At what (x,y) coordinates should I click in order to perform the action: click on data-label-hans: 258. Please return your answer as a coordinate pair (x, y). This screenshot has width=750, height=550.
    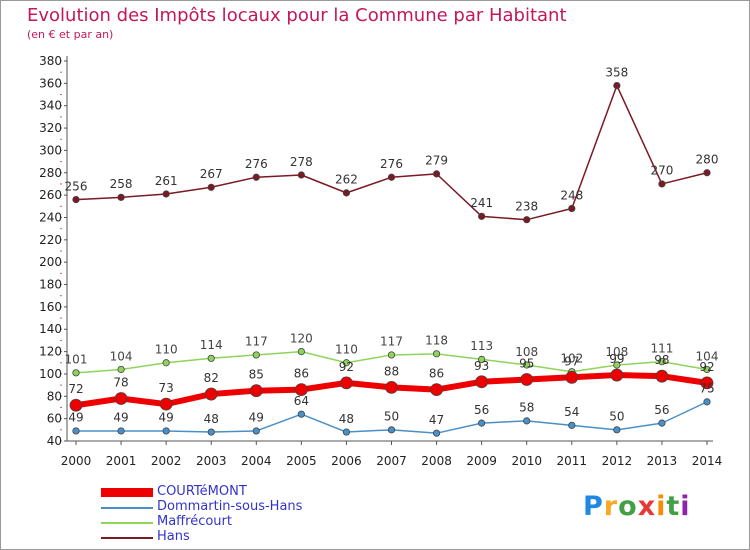
    Looking at the image, I should click on (121, 184).